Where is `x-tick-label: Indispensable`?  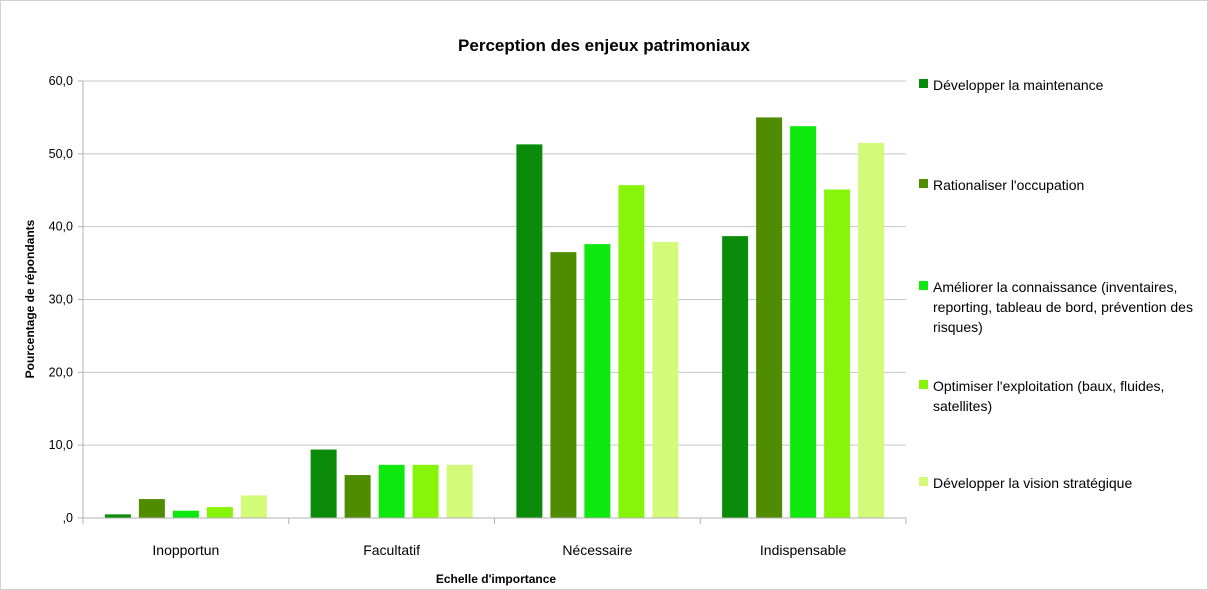
x-tick-label: Indispensable is located at coordinates (803, 550).